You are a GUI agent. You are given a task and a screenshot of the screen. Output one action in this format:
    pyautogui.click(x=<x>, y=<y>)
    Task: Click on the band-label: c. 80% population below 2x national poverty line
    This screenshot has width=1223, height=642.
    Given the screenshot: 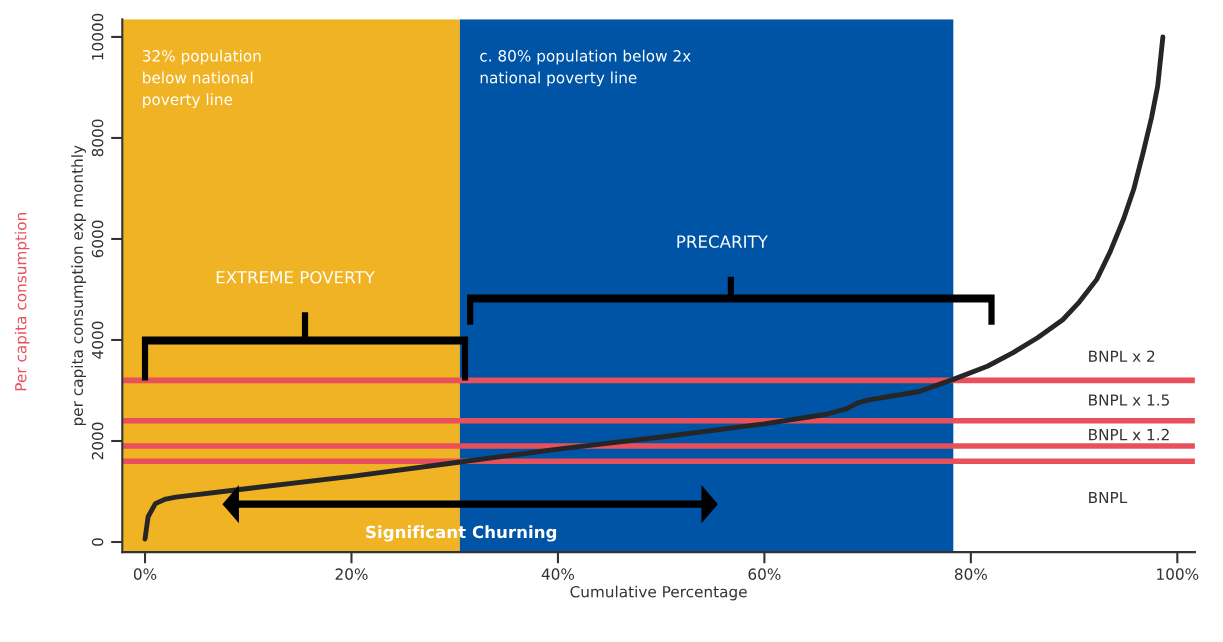 What is the action you would take?
    pyautogui.click(x=585, y=68)
    